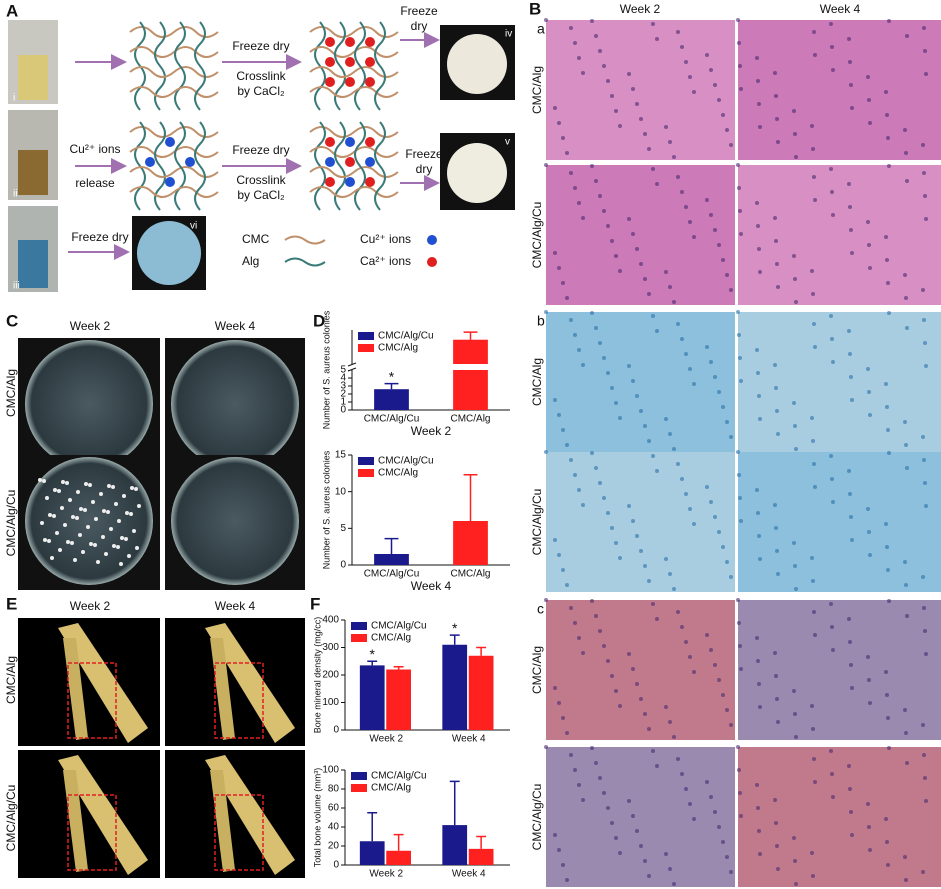 The image size is (941, 889). Describe the element at coordinates (33, 264) in the screenshot. I see `vial-liquid` at that location.